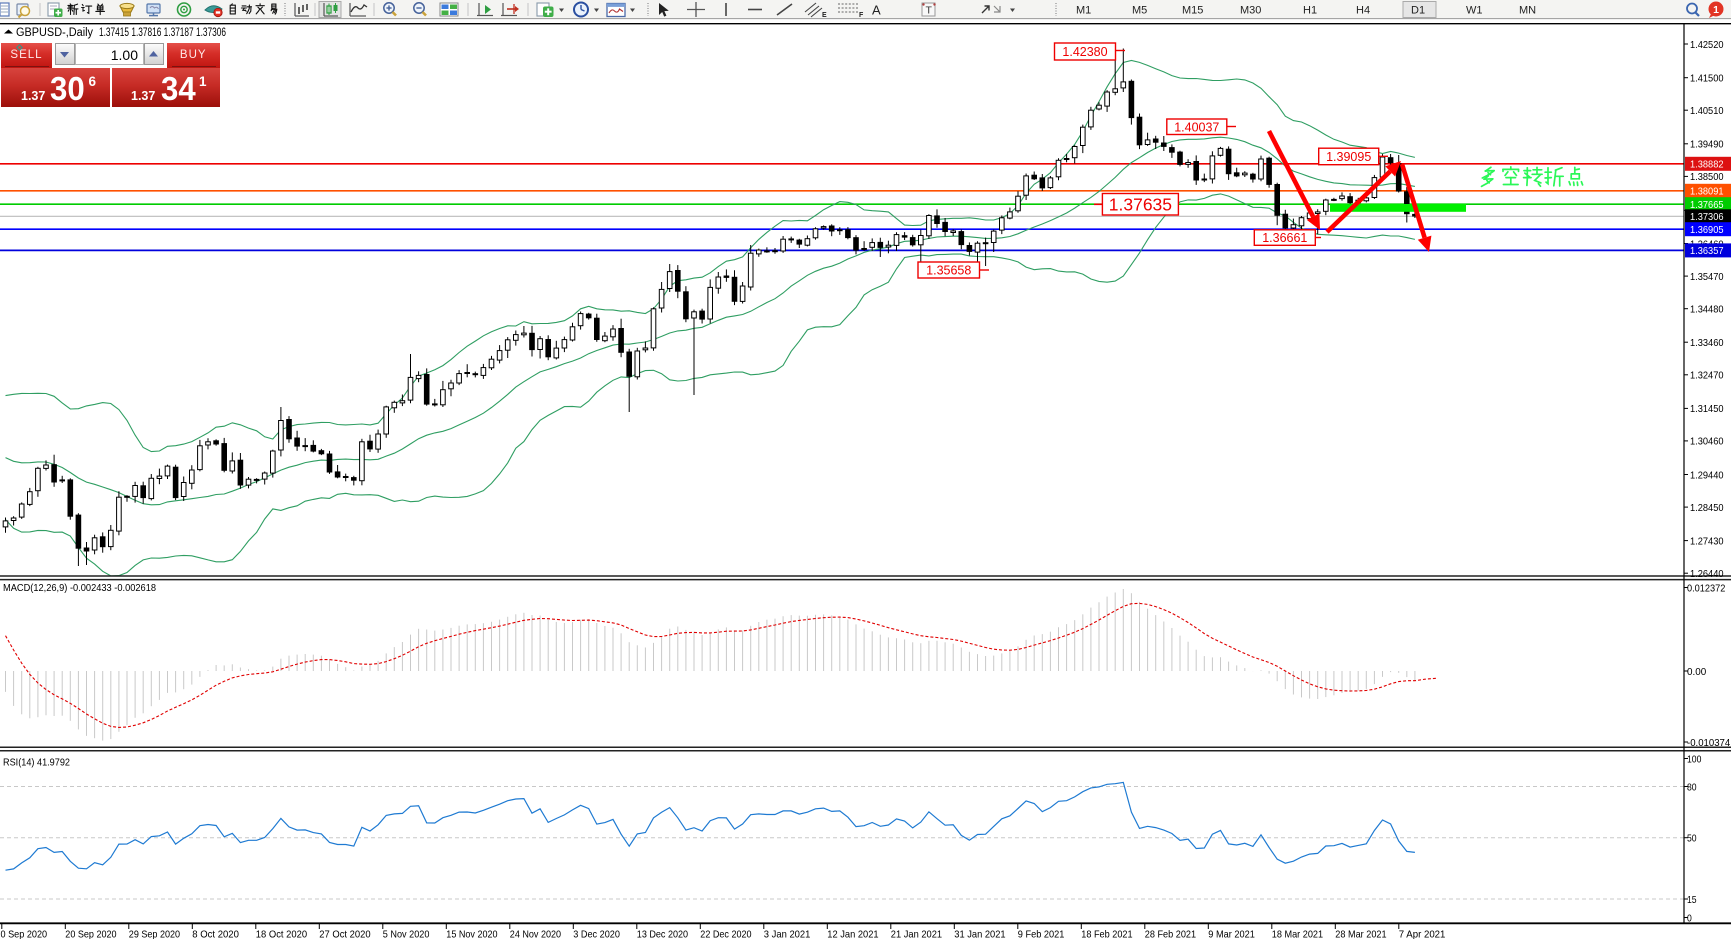 The width and height of the screenshot is (1731, 939). What do you see at coordinates (1707, 475) in the screenshot?
I see `svg-text: 1.29440` at bounding box center [1707, 475].